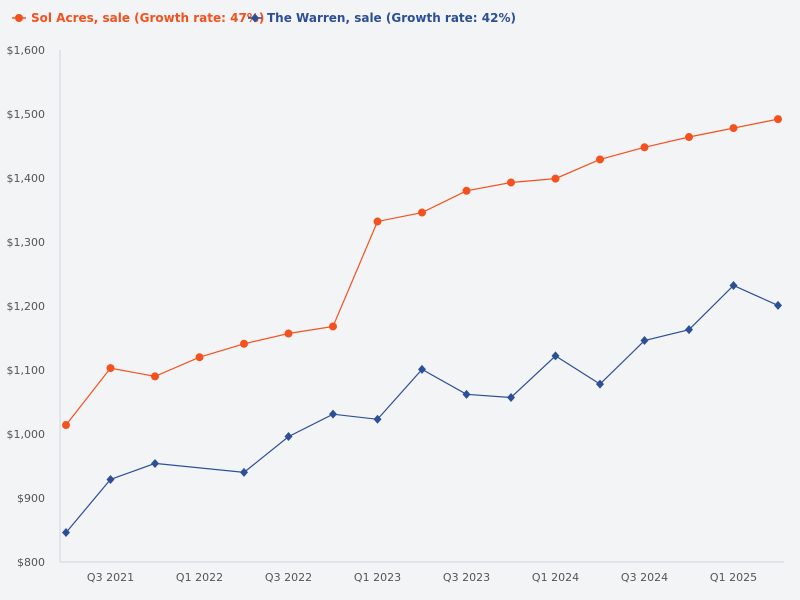 The width and height of the screenshot is (800, 600). I want to click on x-tick-label: Q1 2023, so click(377, 577).